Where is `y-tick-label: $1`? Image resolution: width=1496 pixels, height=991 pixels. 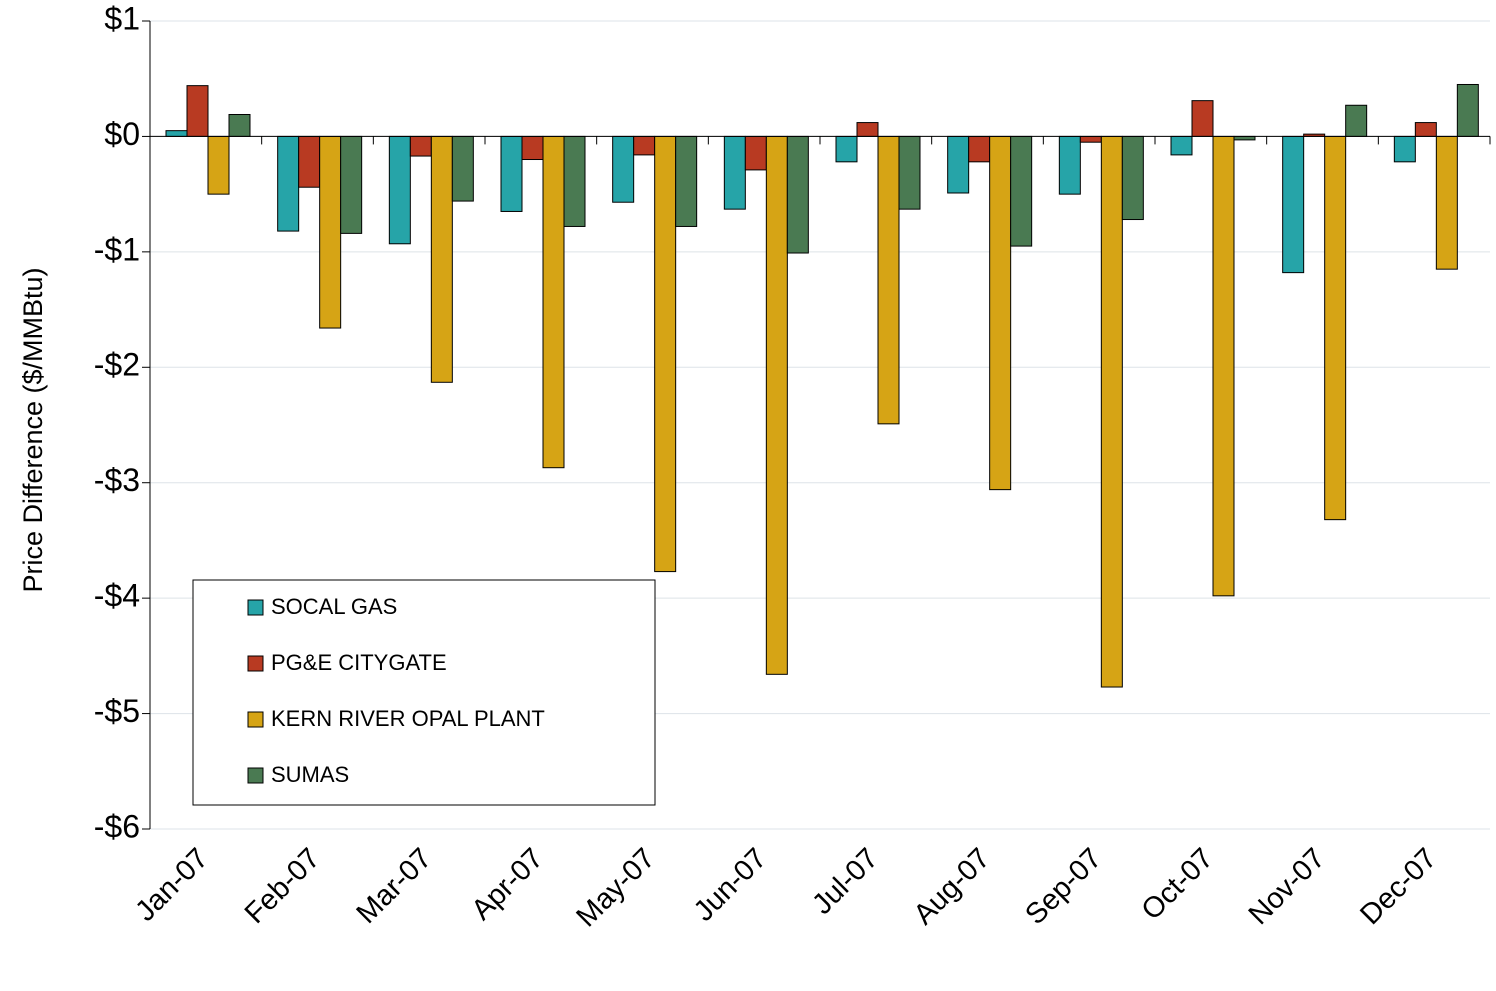 y-tick-label: $1 is located at coordinates (122, 18).